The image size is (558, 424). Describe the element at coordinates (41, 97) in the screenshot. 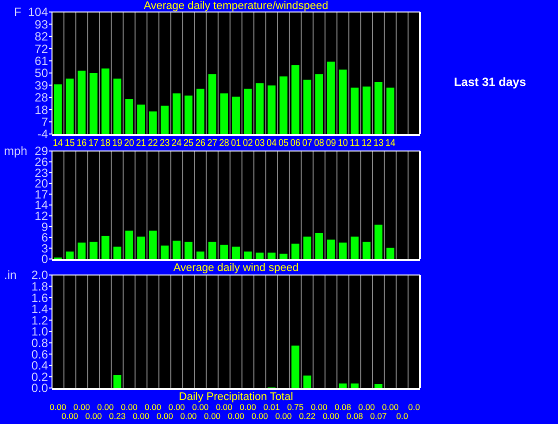

I see `y-tick-label: 28` at that location.